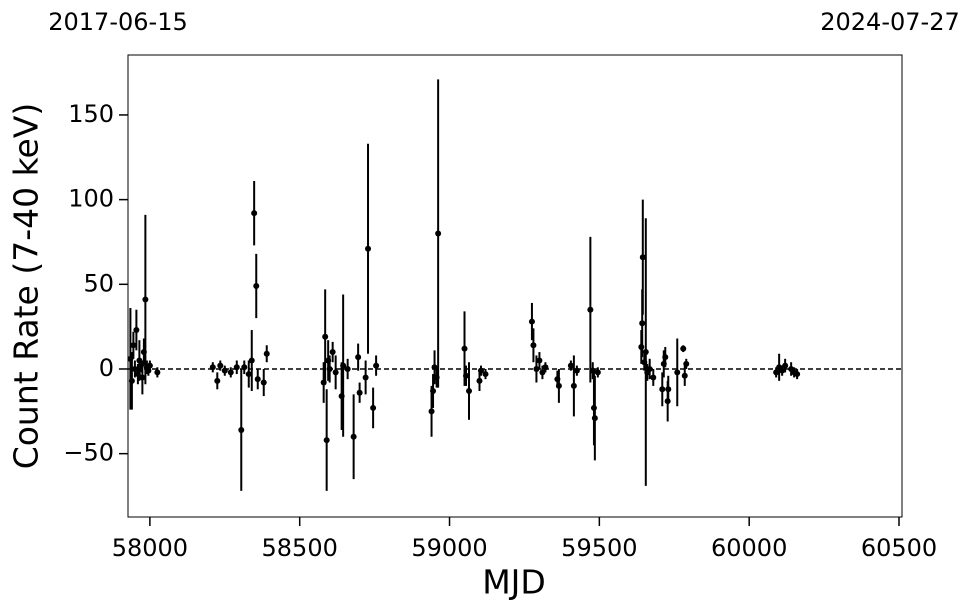 This screenshot has width=980, height=613. Describe the element at coordinates (91, 199) in the screenshot. I see `y-tick-label: 100` at that location.